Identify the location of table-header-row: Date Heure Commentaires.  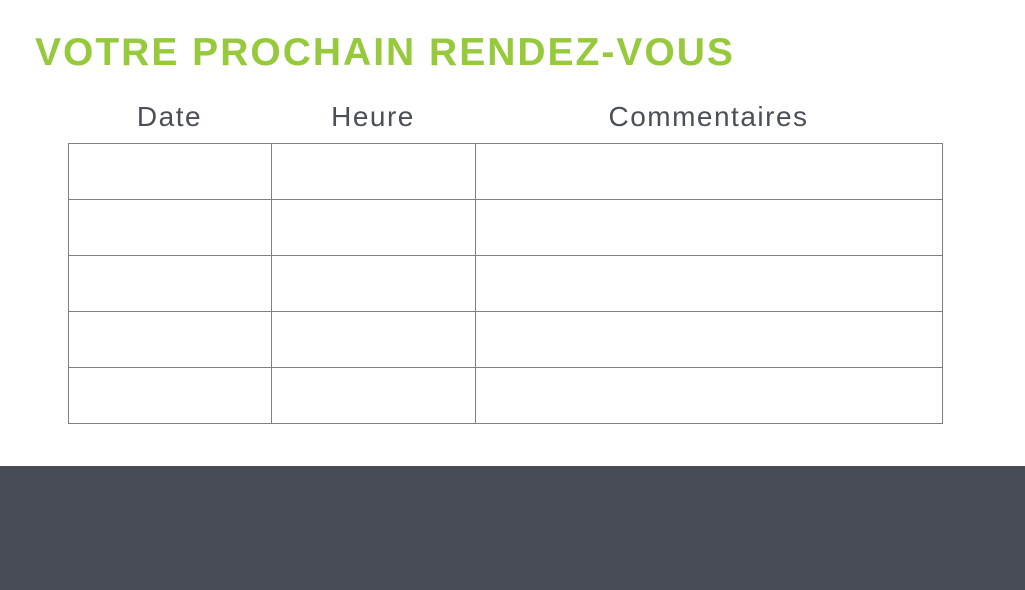
(505, 117).